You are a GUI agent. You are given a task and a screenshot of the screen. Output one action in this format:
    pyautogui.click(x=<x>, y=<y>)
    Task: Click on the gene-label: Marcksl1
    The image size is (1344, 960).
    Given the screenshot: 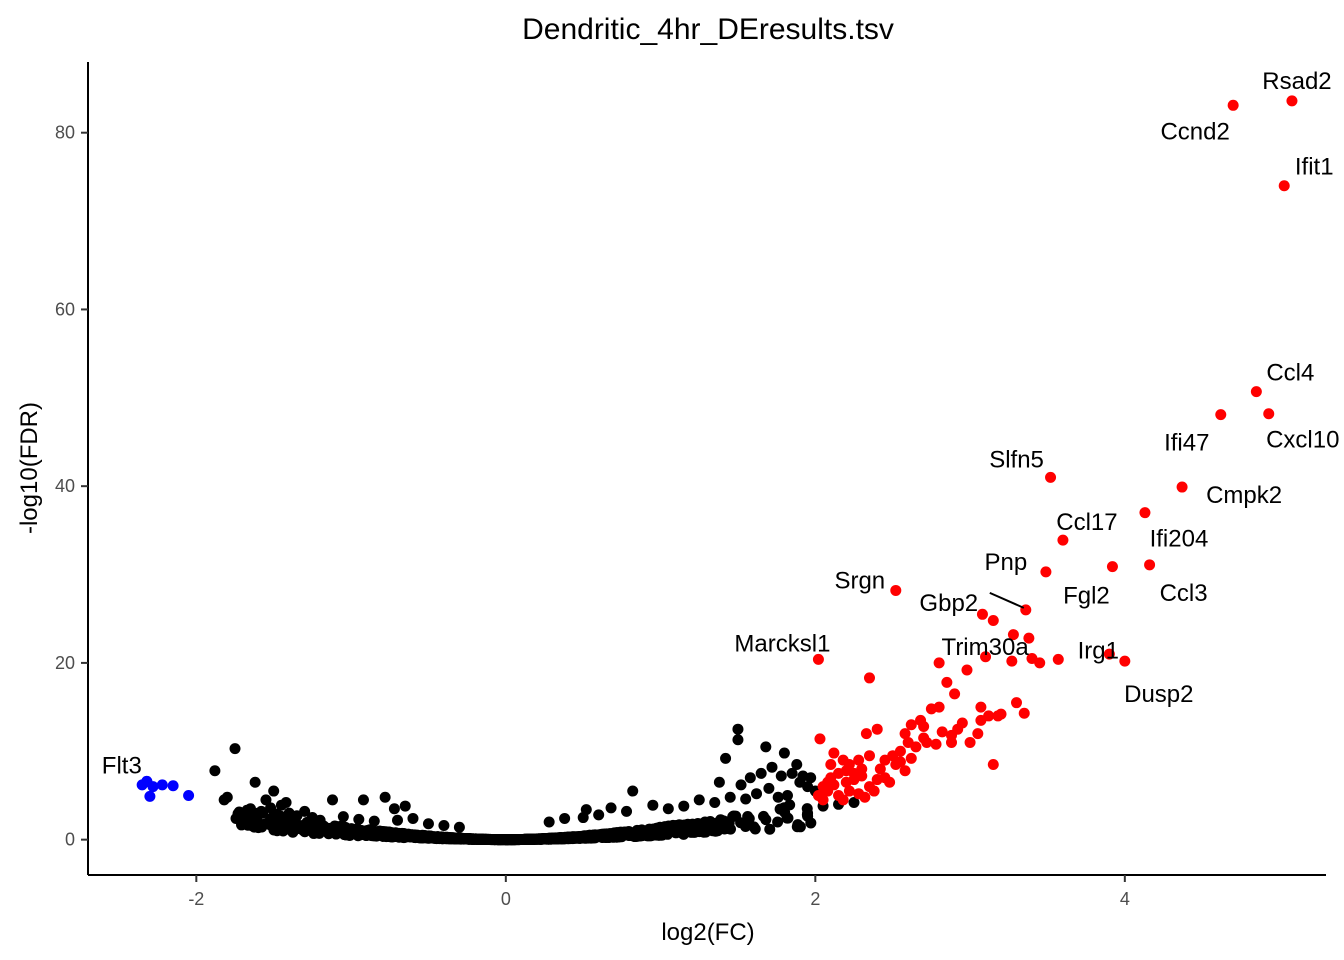 What is the action you would take?
    pyautogui.click(x=782, y=643)
    